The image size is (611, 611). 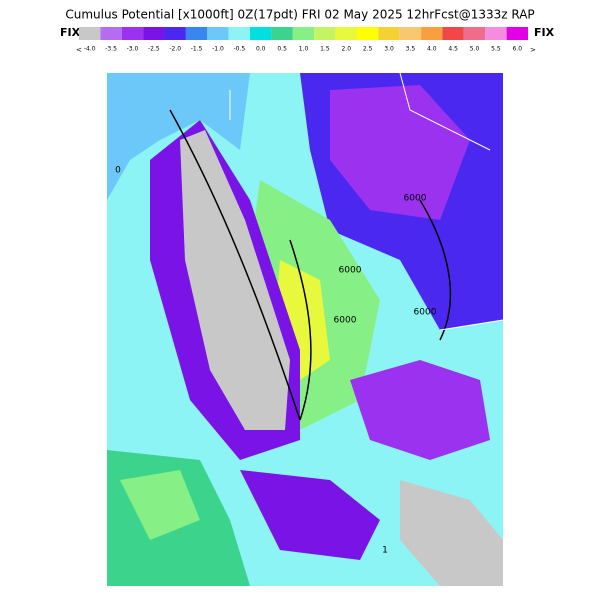 What do you see at coordinates (475, 49) in the screenshot?
I see `legend-label: 5.0` at bounding box center [475, 49].